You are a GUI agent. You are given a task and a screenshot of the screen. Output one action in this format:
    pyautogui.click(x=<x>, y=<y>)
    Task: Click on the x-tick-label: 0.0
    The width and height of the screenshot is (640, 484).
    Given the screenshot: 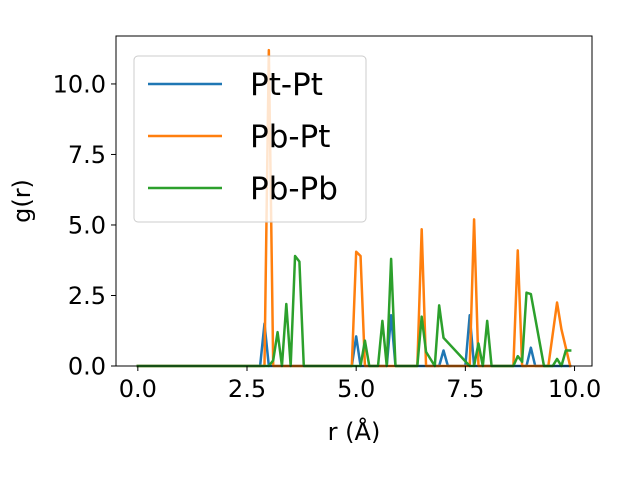 What is the action you would take?
    pyautogui.click(x=138, y=389)
    